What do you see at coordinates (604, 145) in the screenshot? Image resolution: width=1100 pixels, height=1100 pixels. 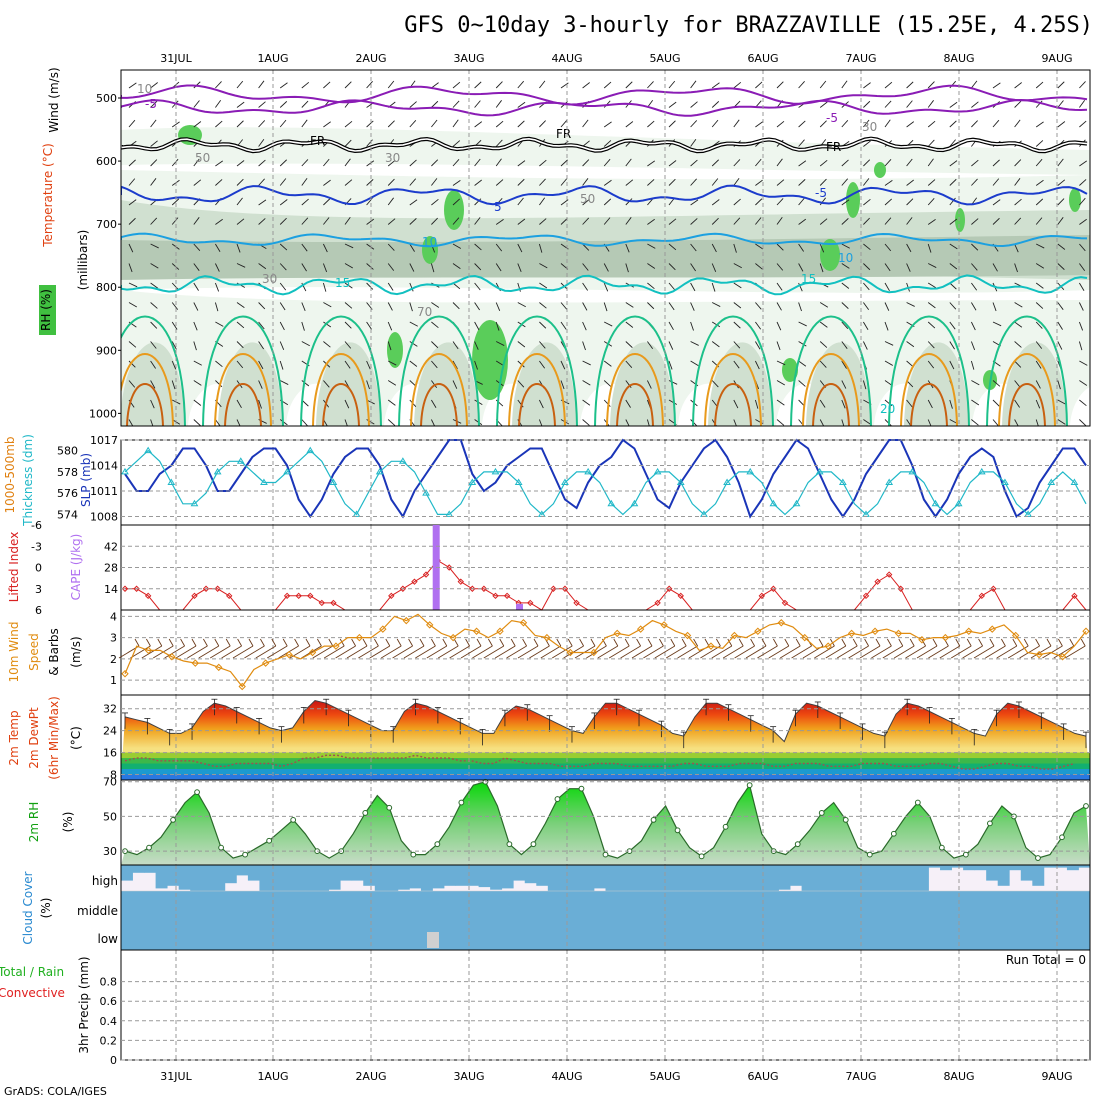 I see `freezing-level-inner` at bounding box center [604, 145].